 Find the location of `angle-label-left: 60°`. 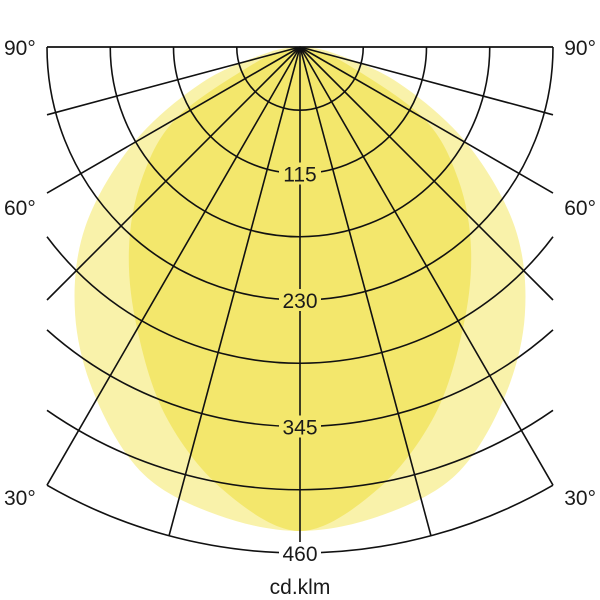

angle-label-left: 60° is located at coordinates (20, 208).